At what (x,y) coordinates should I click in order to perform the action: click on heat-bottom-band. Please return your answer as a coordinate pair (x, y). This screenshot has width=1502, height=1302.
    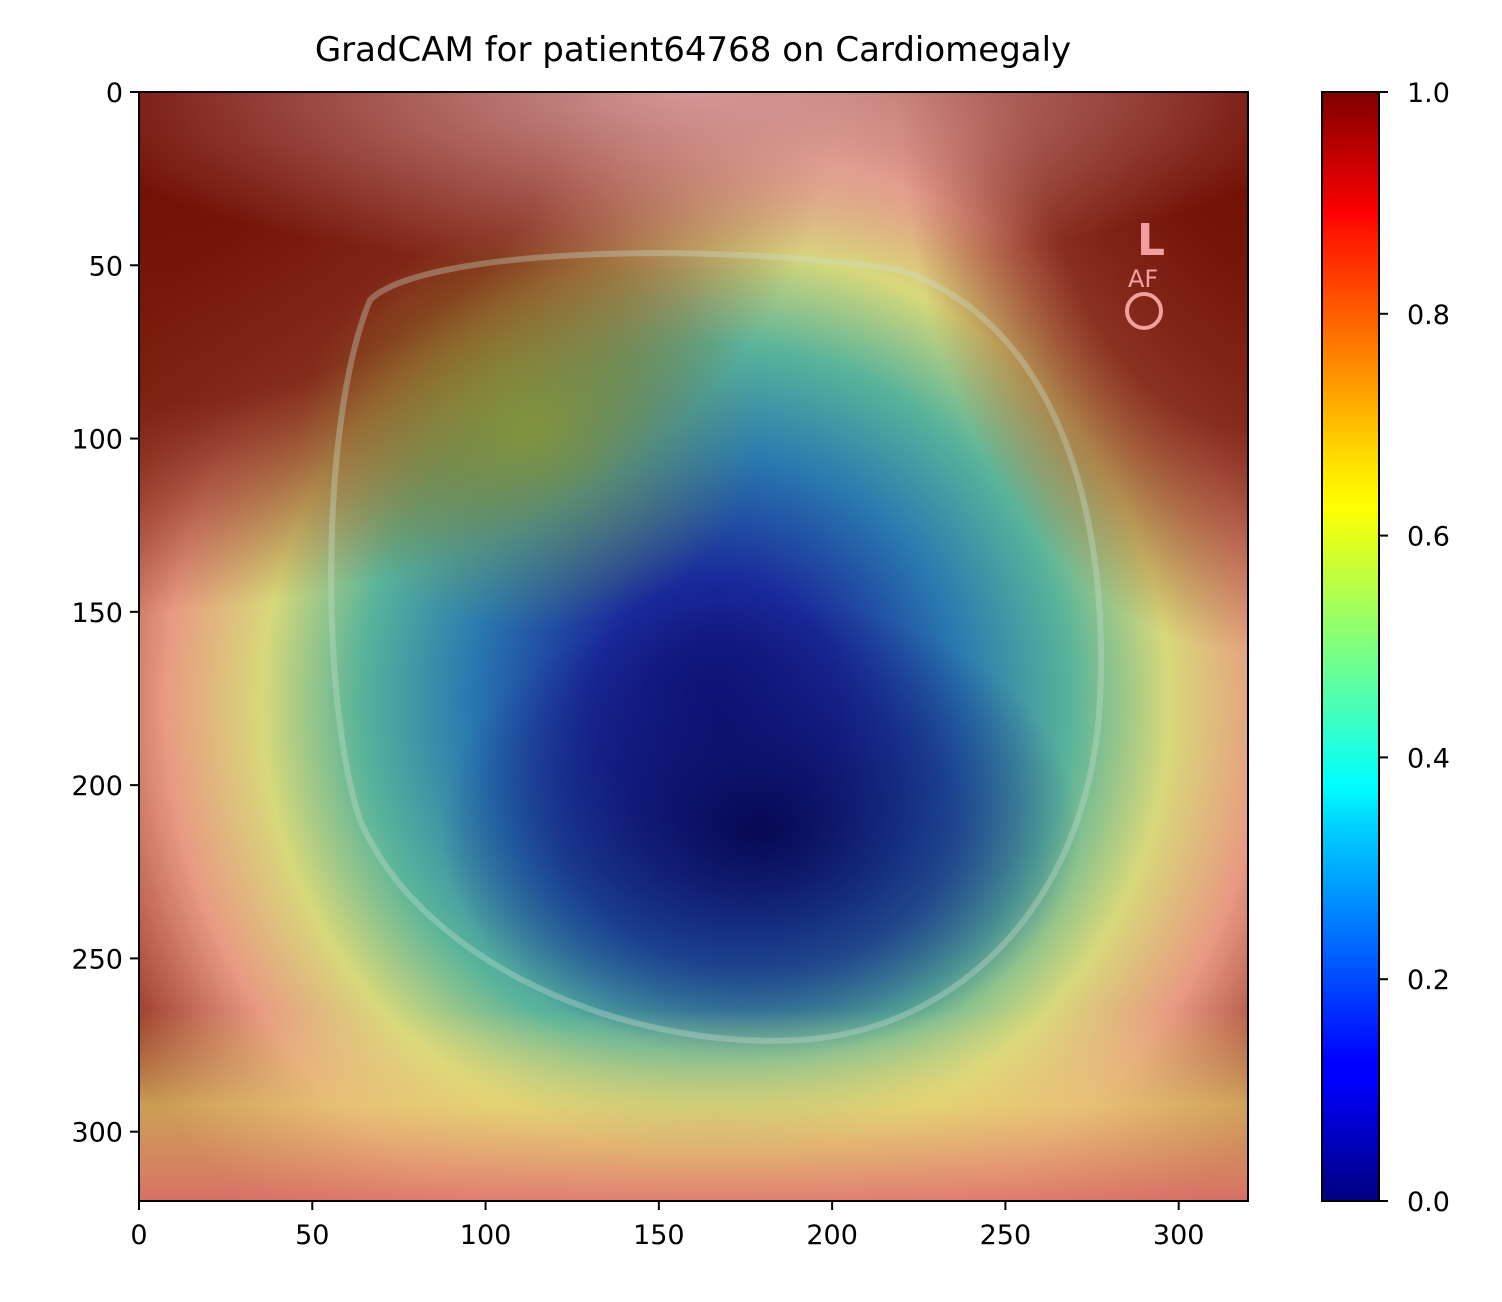
    Looking at the image, I should click on (693, 1105).